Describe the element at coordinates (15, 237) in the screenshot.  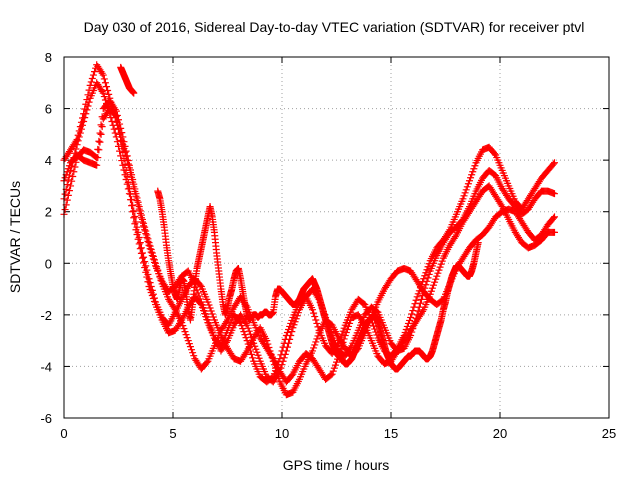
I see `y-axis-label: SDTVAR / TECUs` at that location.